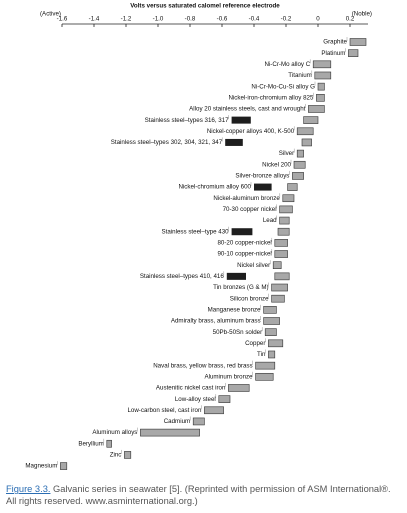  Describe the element at coordinates (238, 332) in the screenshot. I see `category-label: 50Pb-50Sn solder` at that location.